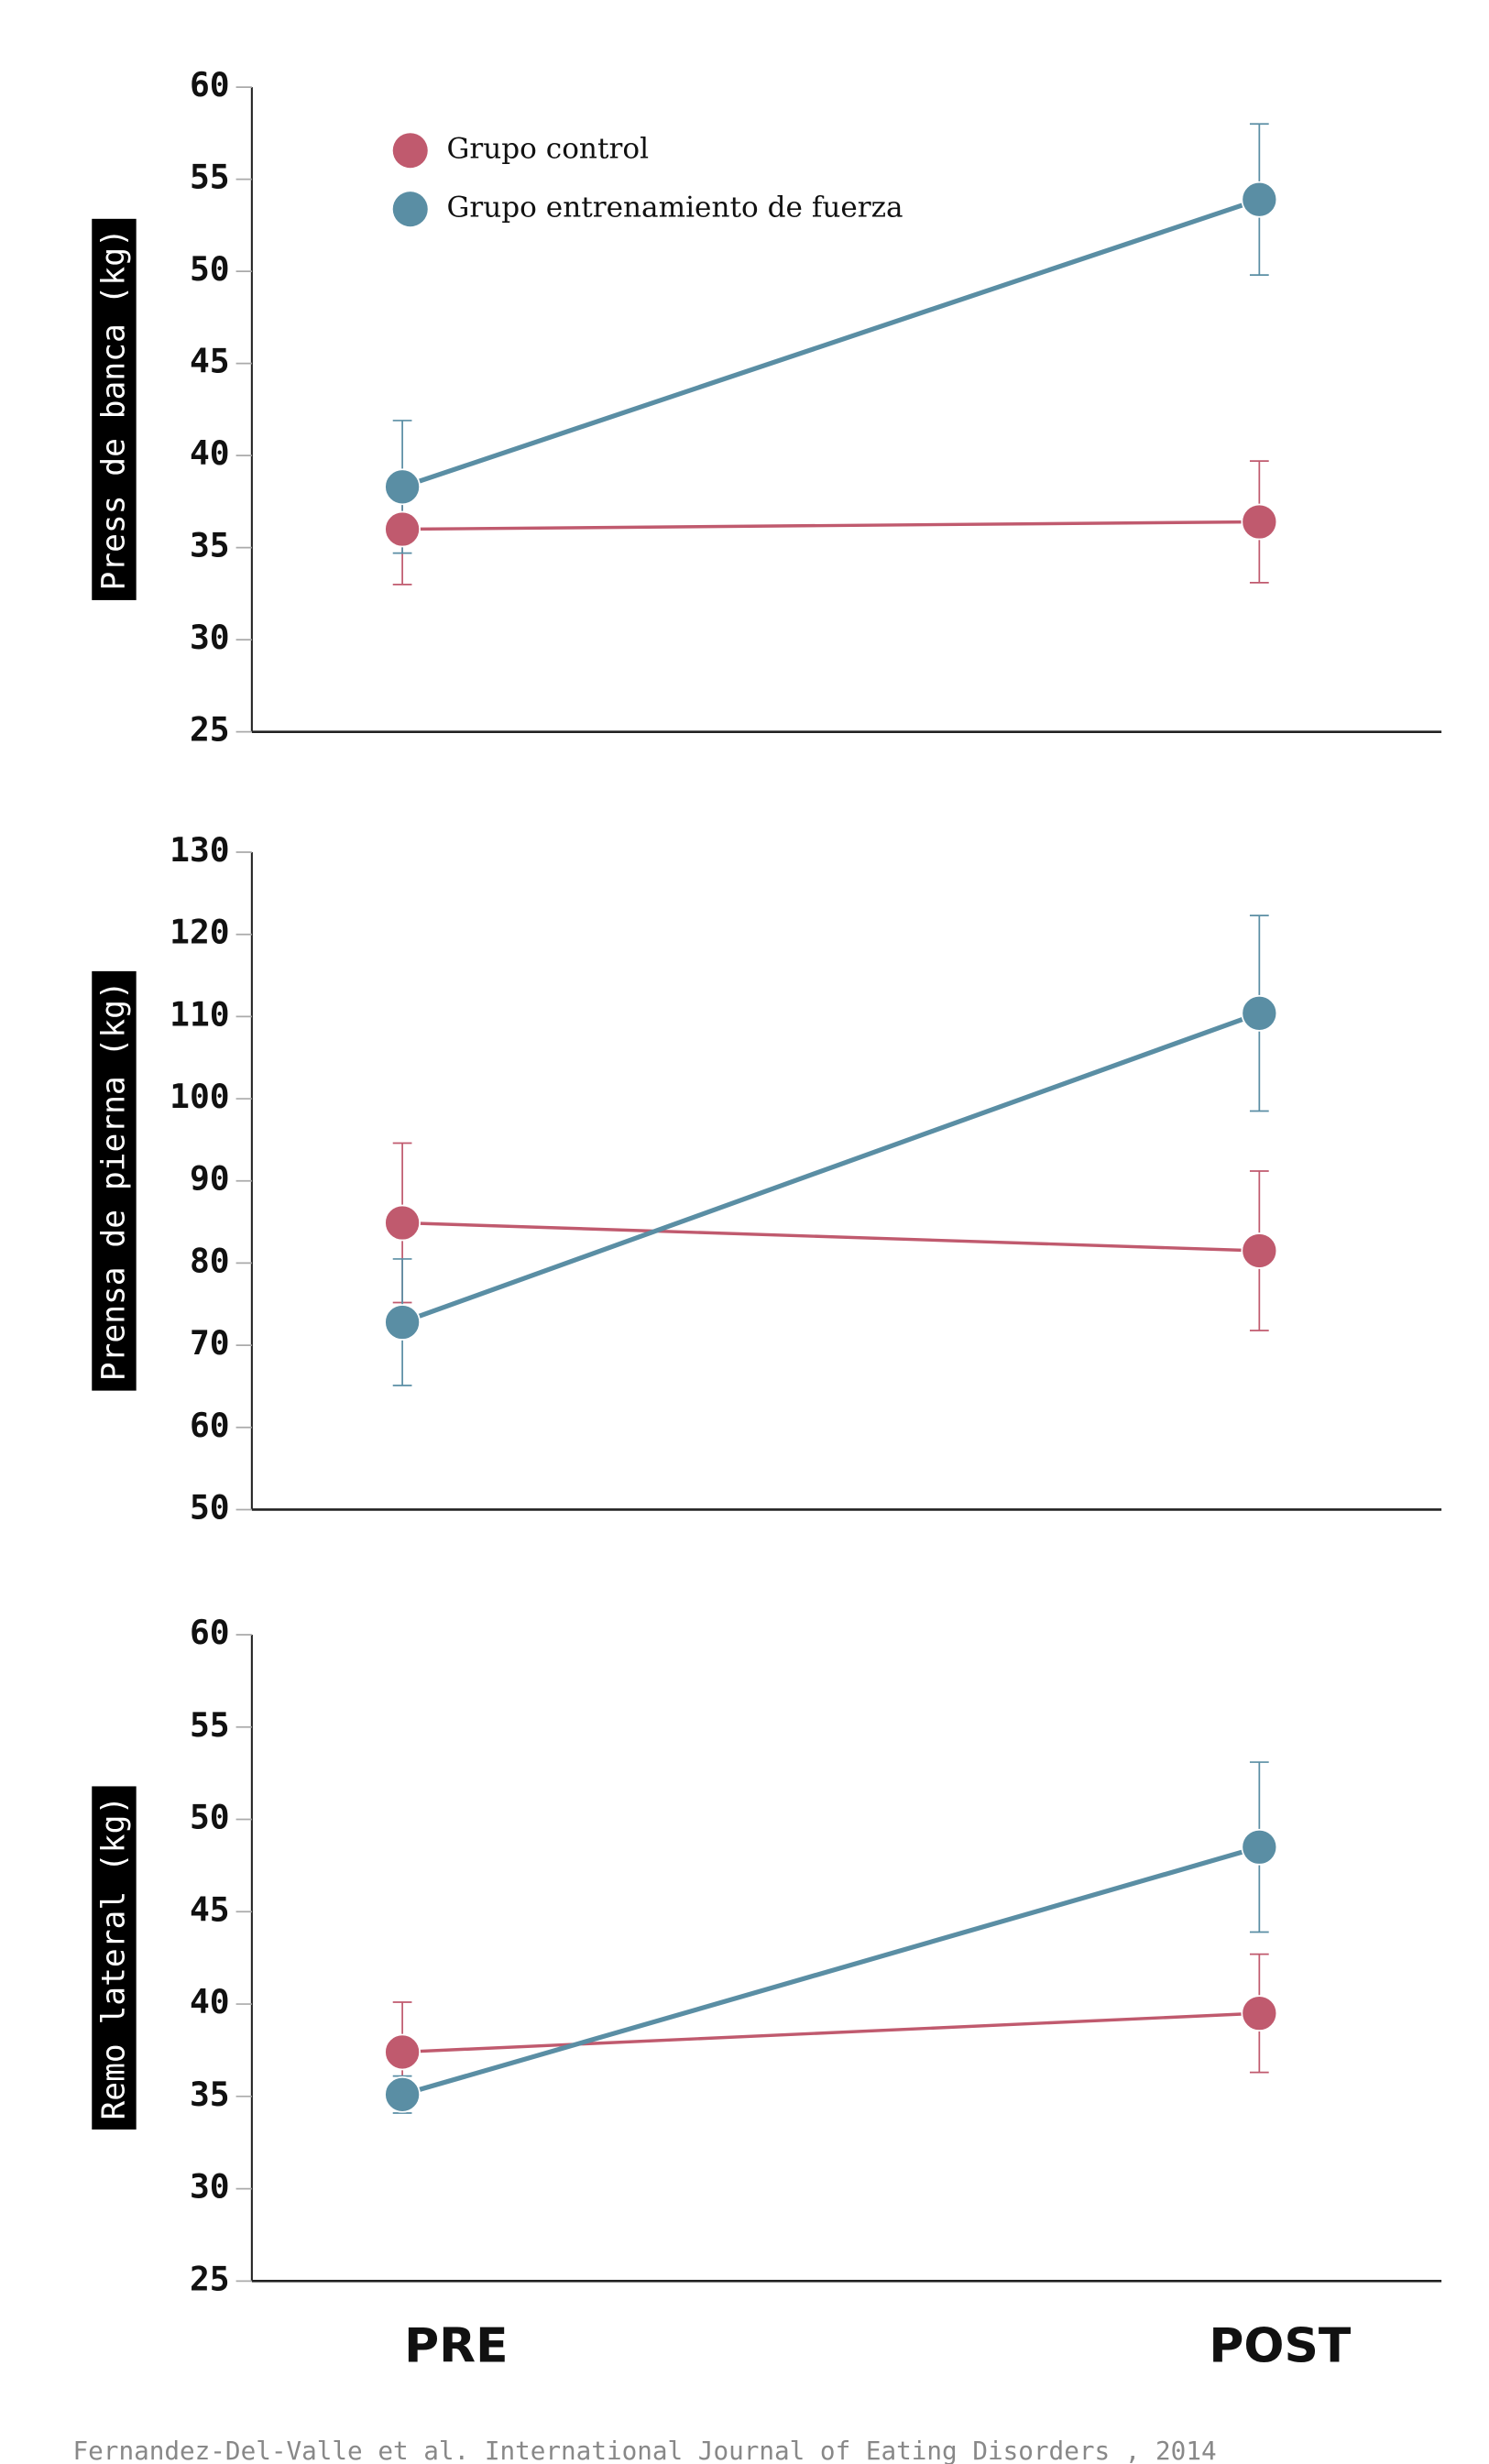  I want to click on y-tick-label: 80, so click(210, 1260).